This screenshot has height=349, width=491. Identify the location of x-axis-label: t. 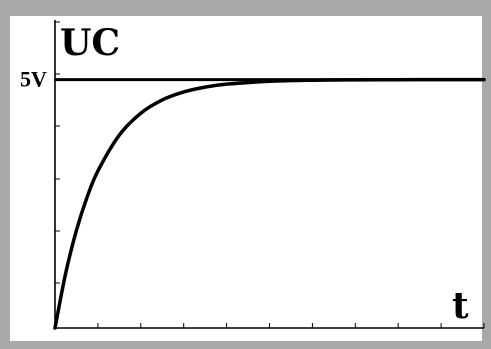
(460, 306).